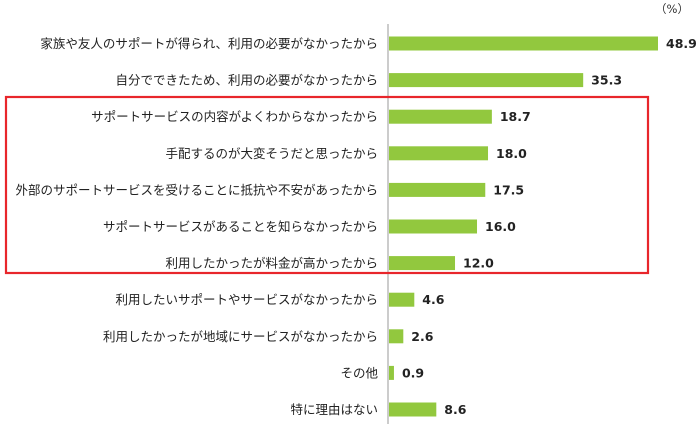 The width and height of the screenshot is (700, 428). What do you see at coordinates (511, 153) in the screenshot?
I see `value-label: 18.0` at bounding box center [511, 153].